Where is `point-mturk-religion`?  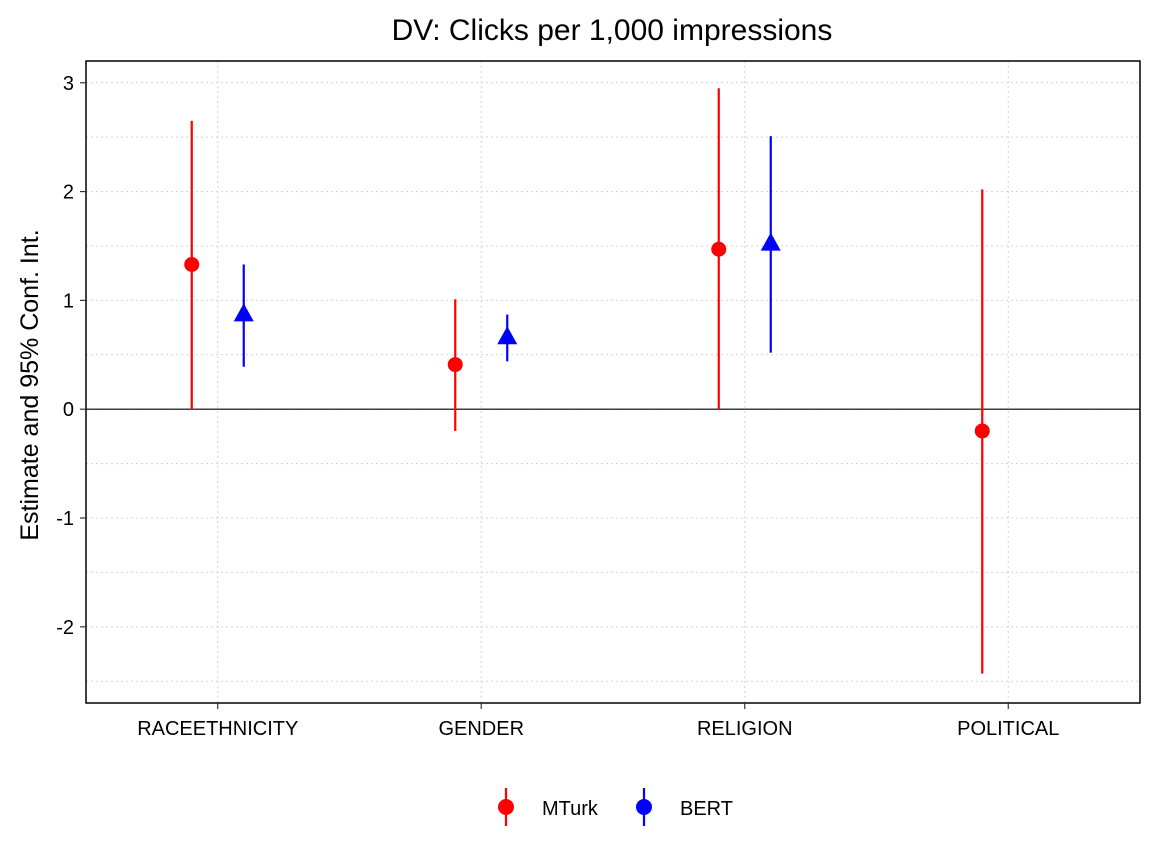 point-mturk-religion is located at coordinates (719, 249).